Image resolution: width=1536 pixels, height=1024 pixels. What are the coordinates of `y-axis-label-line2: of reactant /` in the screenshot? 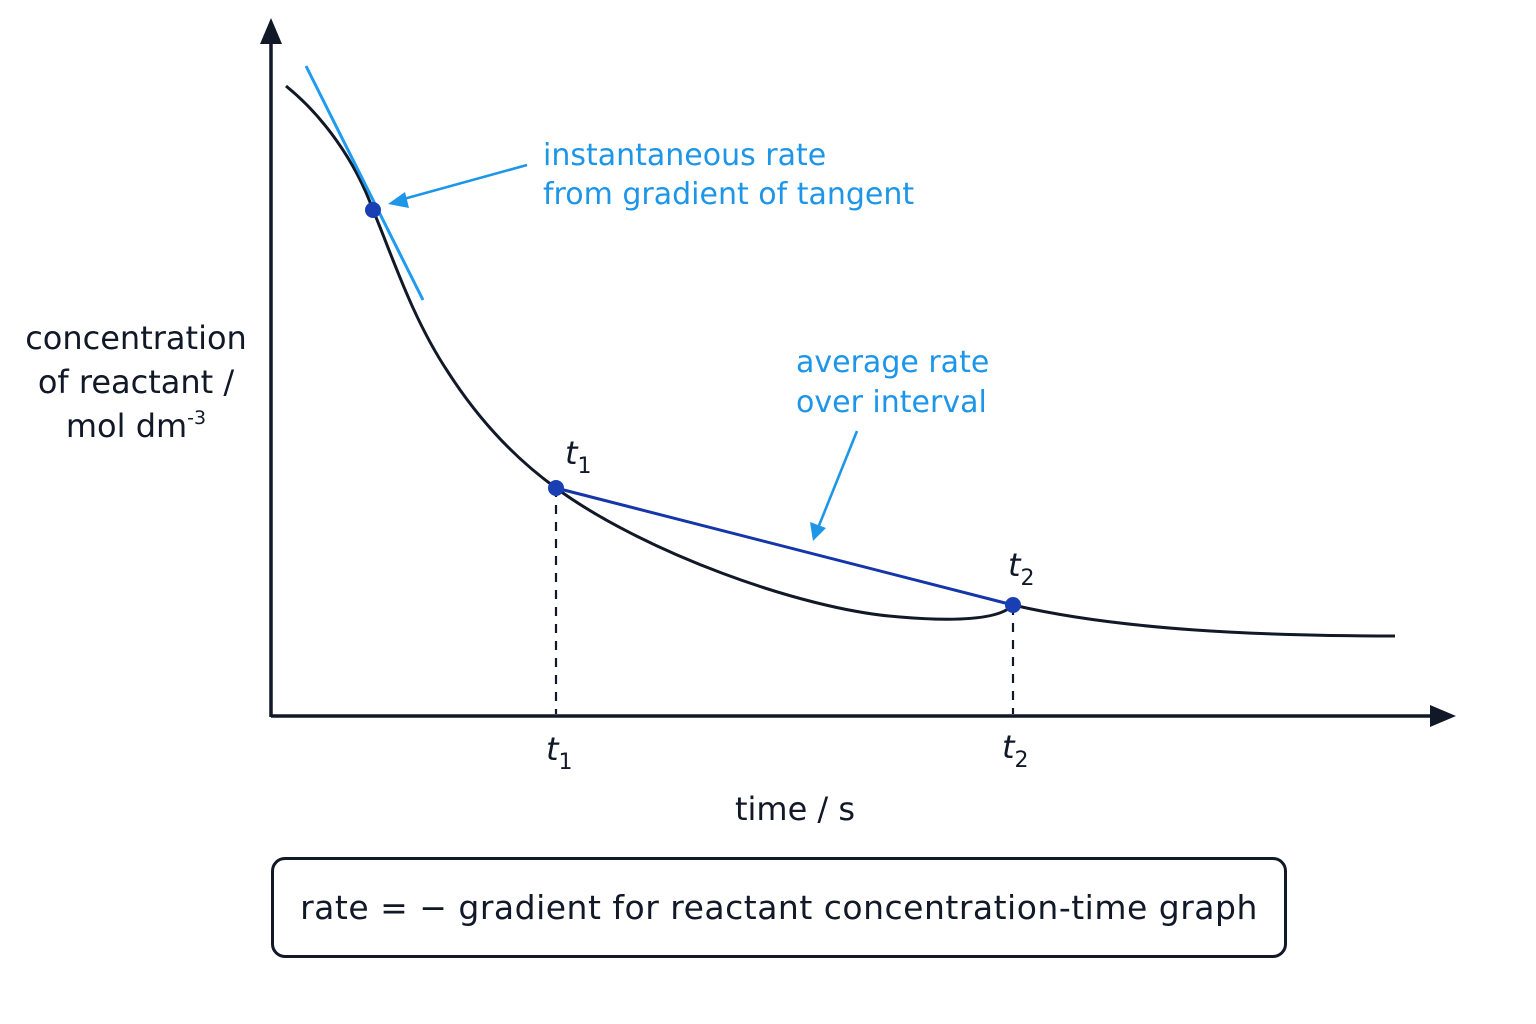 It's located at (136, 382).